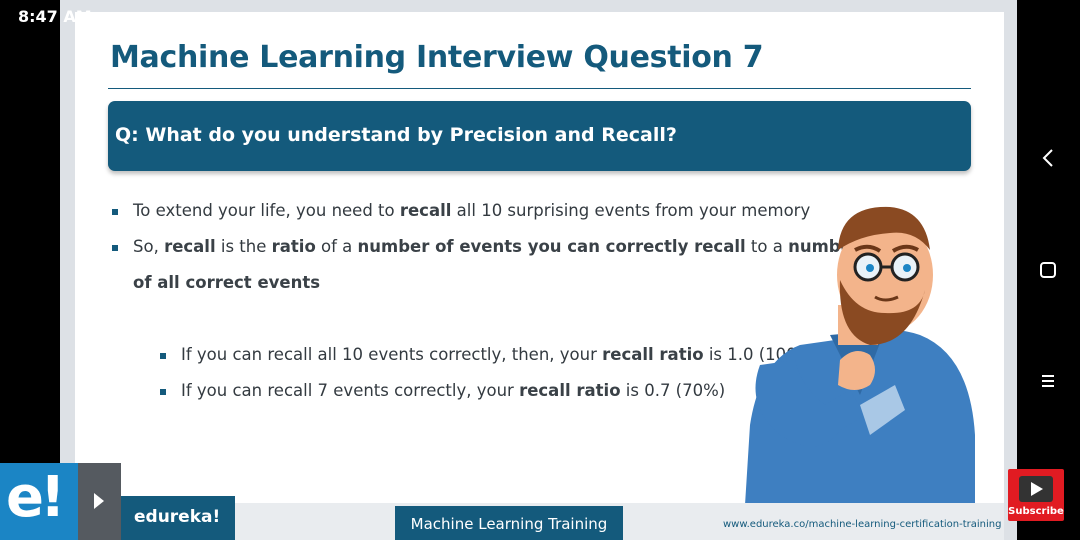 The width and height of the screenshot is (1080, 540). Describe the element at coordinates (539, 88) in the screenshot. I see `title-divider` at that location.